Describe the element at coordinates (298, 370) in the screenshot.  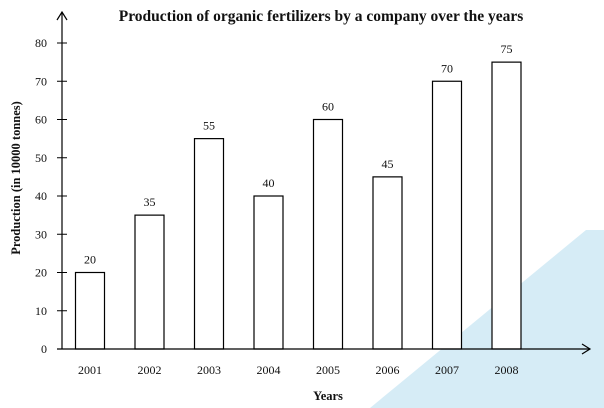
I see `x-axis-ticks: 2001 2002 2003 2004 2005 2006 2007 2008` at that location.